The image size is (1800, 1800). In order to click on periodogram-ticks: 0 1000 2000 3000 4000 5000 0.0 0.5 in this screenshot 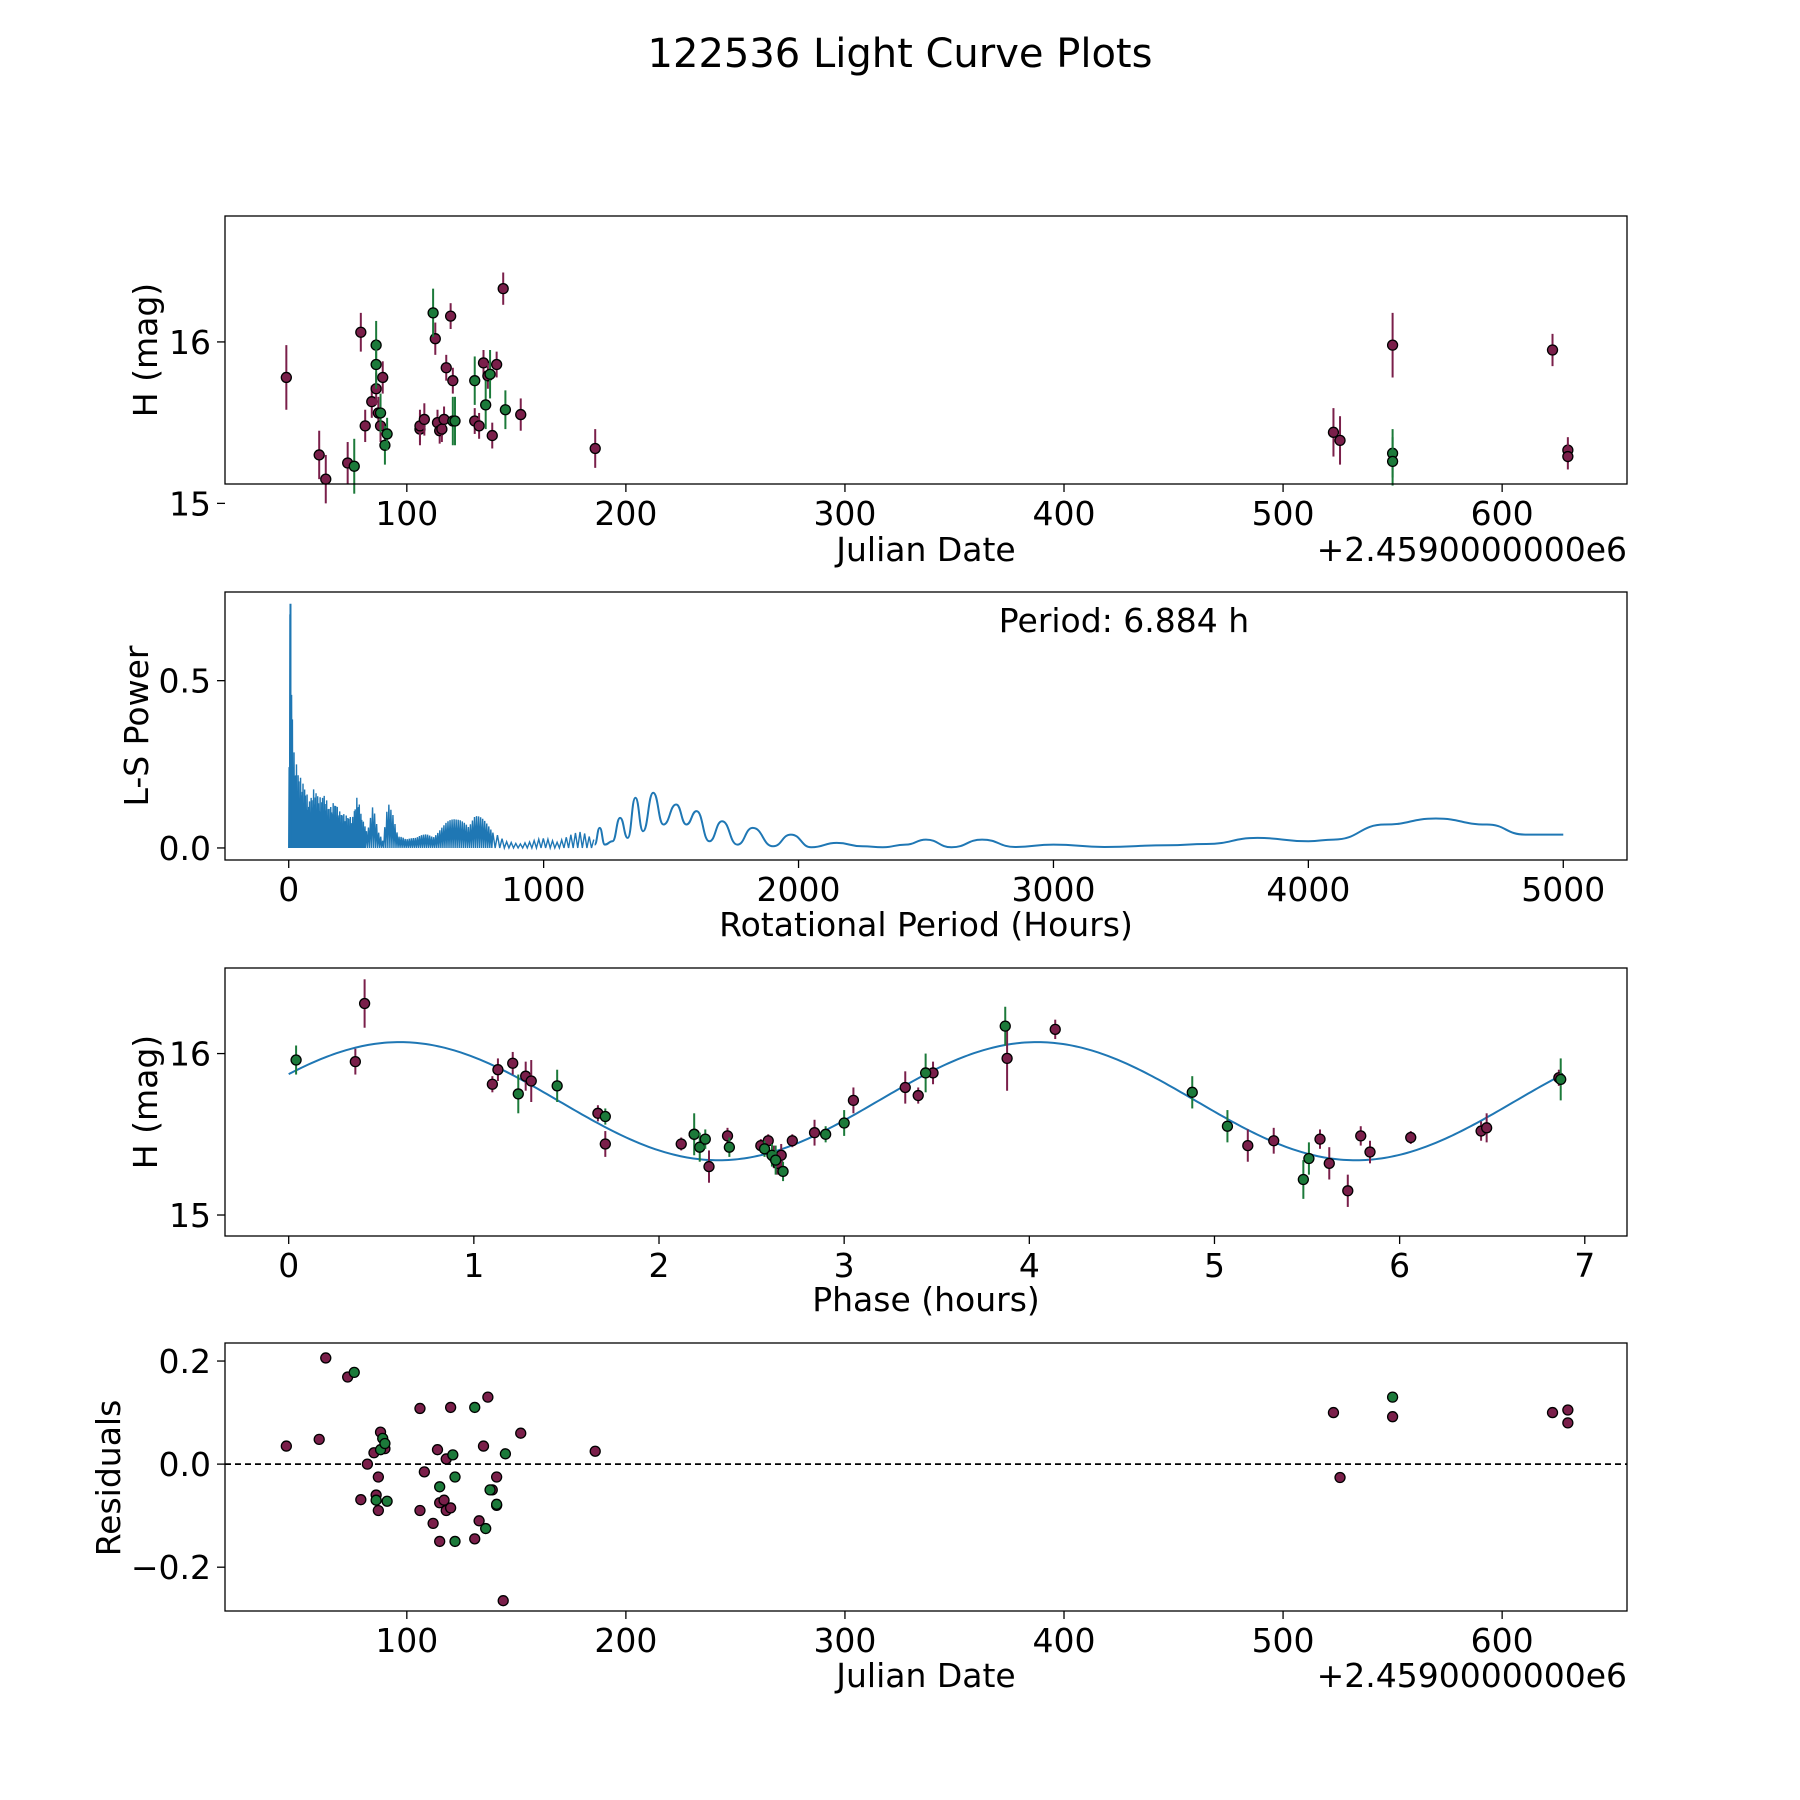, I will do `click(882, 785)`.